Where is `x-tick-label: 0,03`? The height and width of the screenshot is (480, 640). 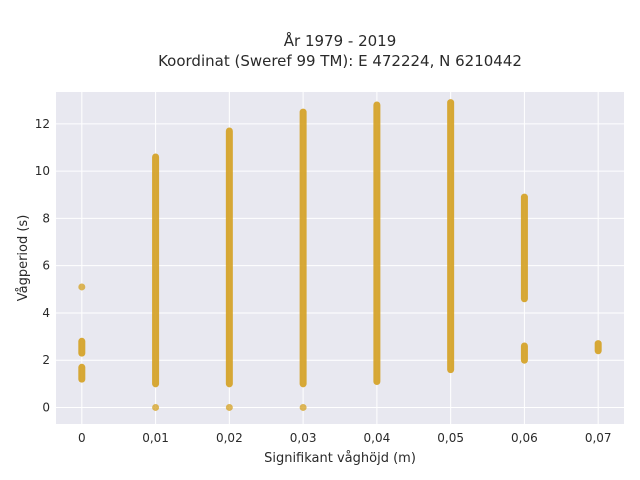
x-tick-label: 0,03 is located at coordinates (303, 438).